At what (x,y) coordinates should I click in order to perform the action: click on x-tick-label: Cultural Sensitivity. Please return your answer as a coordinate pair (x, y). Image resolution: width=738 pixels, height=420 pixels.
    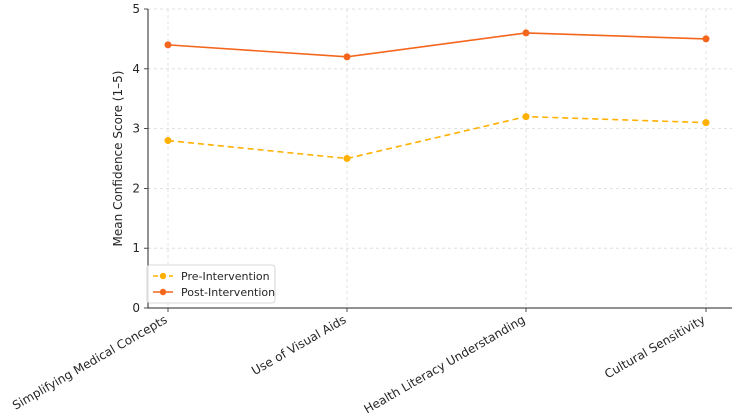
    Looking at the image, I should click on (654, 346).